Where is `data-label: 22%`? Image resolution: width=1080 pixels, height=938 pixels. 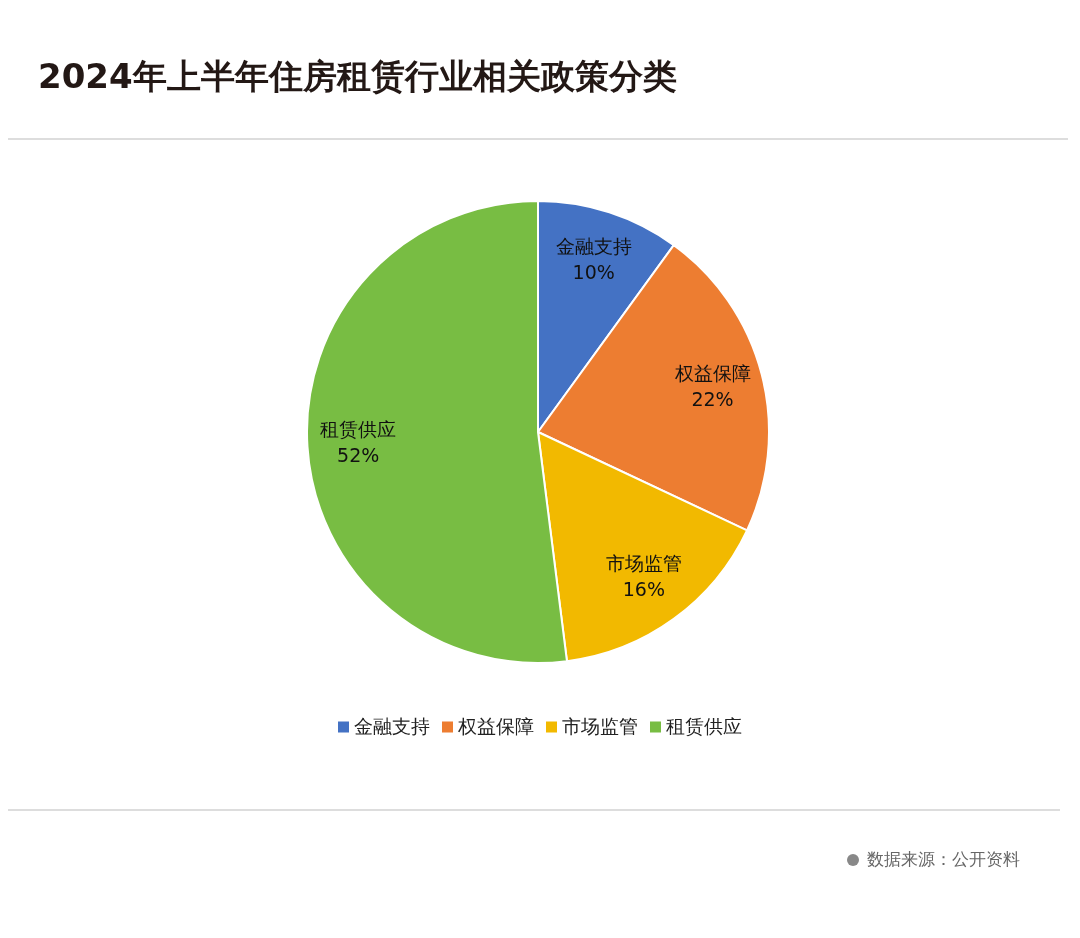
data-label: 22% is located at coordinates (712, 398).